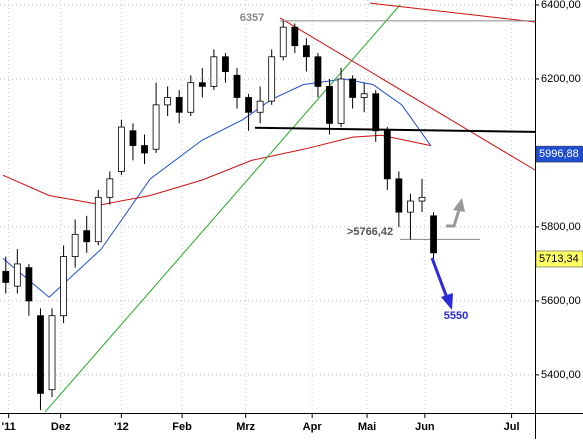  Describe the element at coordinates (439, 278) in the screenshot. I see `forecast-arrow` at that location.